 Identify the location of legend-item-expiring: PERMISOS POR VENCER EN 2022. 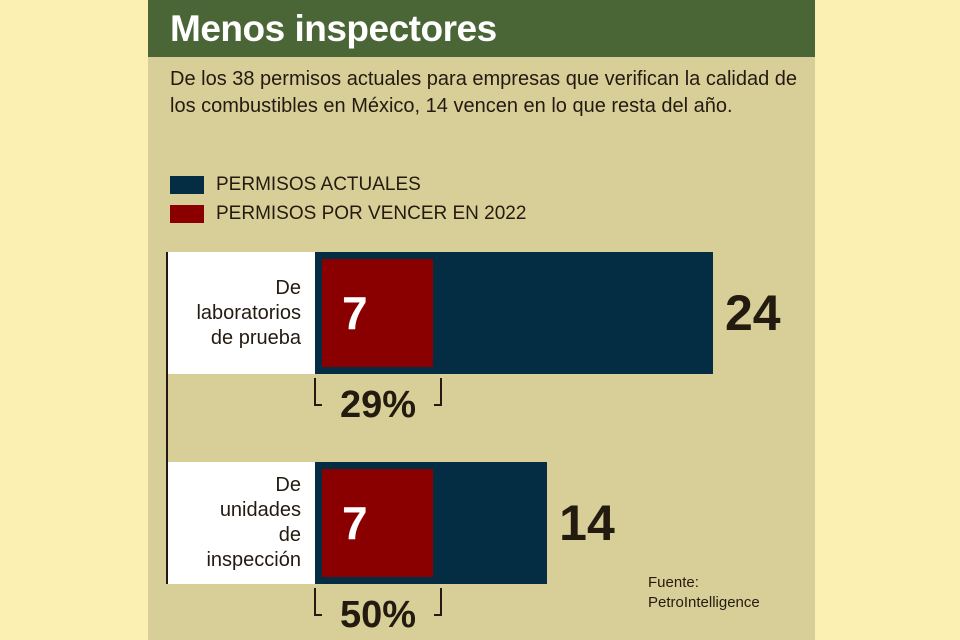
(348, 214).